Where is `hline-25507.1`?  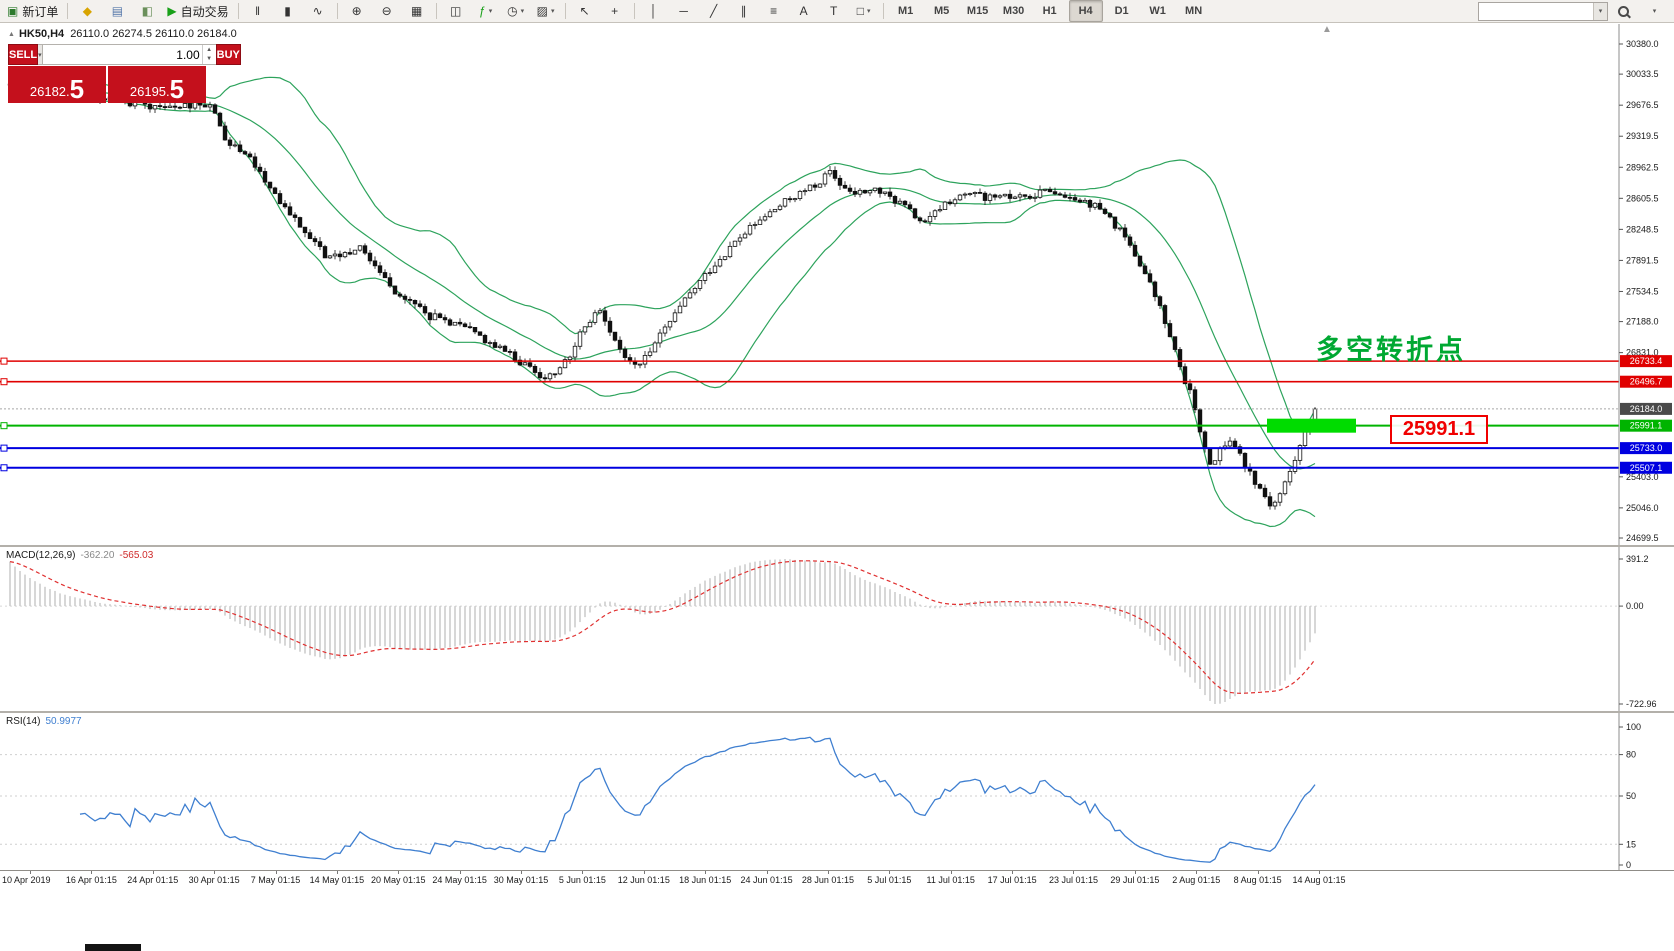 hline-25507.1 is located at coordinates (809, 468).